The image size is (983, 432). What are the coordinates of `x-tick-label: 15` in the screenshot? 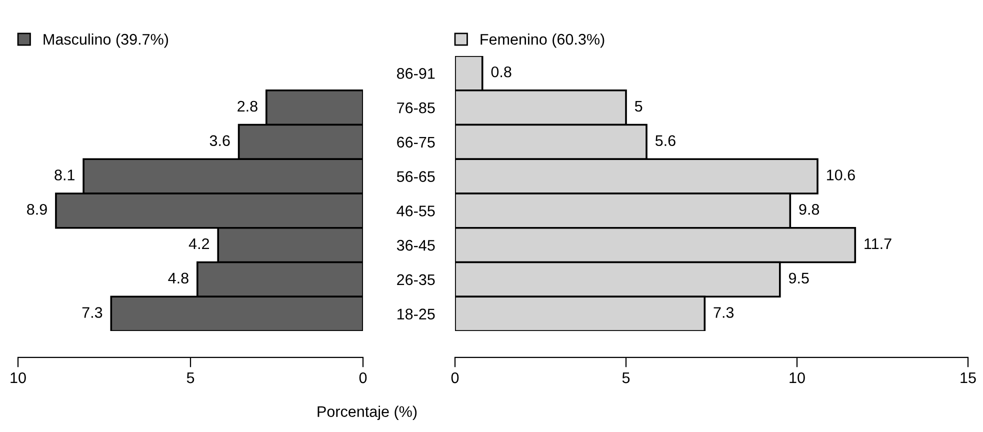 It's located at (968, 378).